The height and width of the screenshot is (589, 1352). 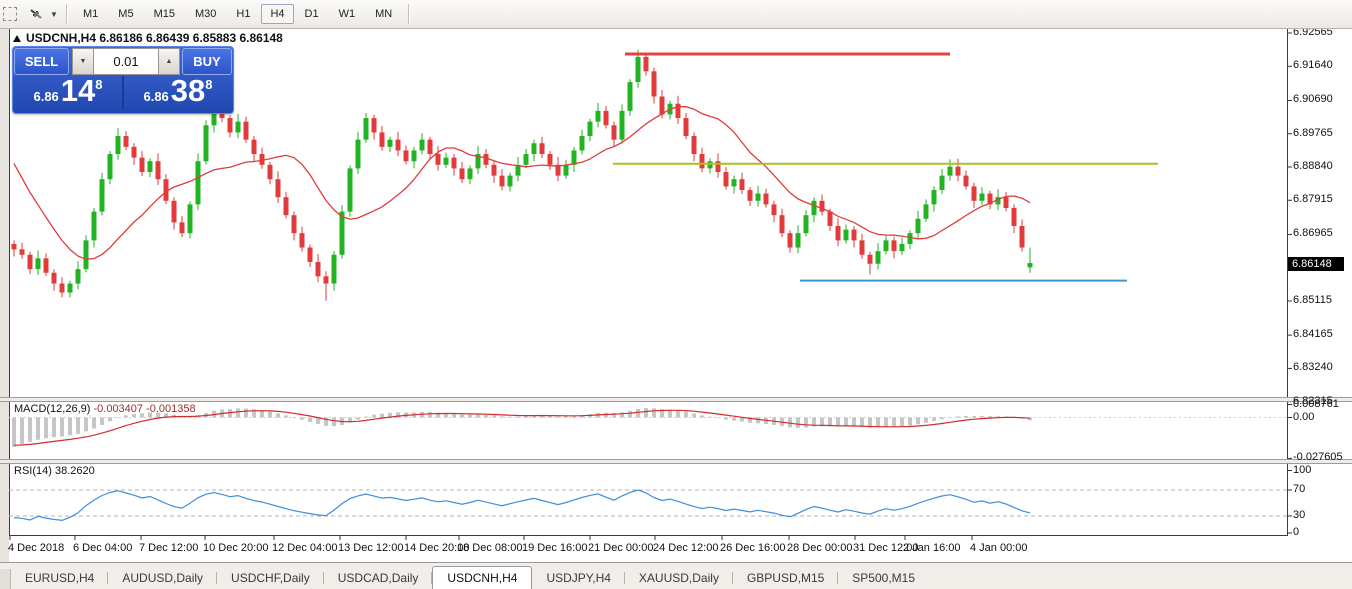 I want to click on symbol-tab-eurusd: EURUSD,H4, so click(x=60, y=578).